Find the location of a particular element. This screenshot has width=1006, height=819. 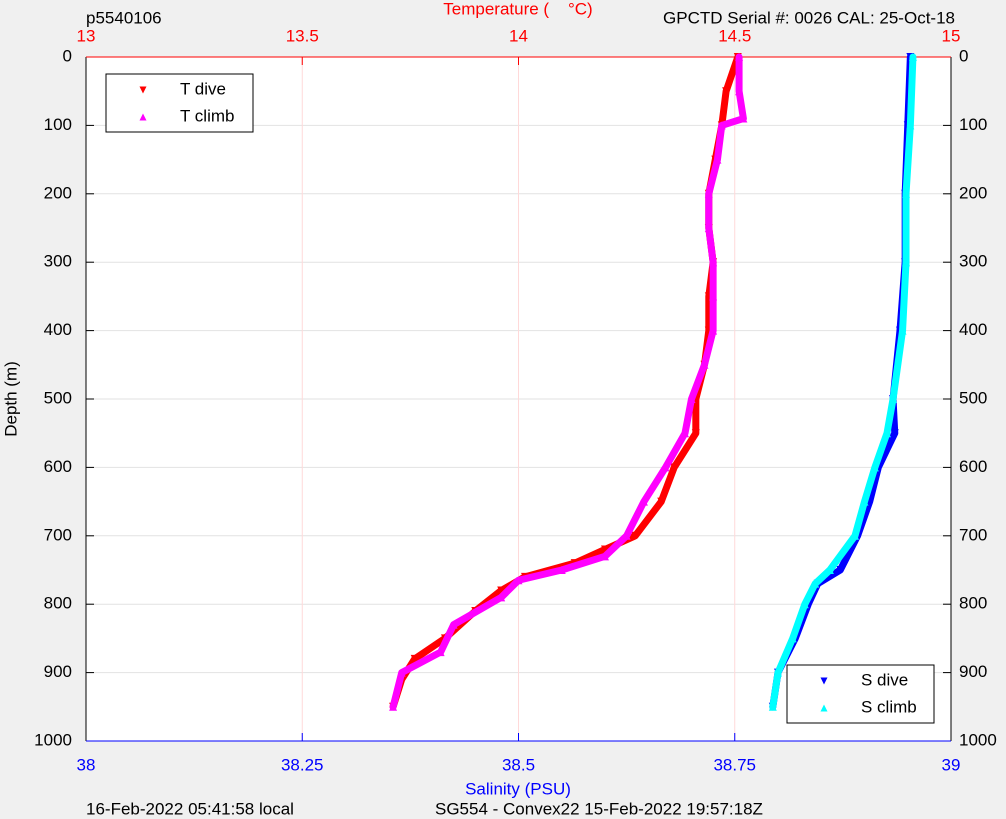

y-tick-label-right: 200 is located at coordinates (973, 192).